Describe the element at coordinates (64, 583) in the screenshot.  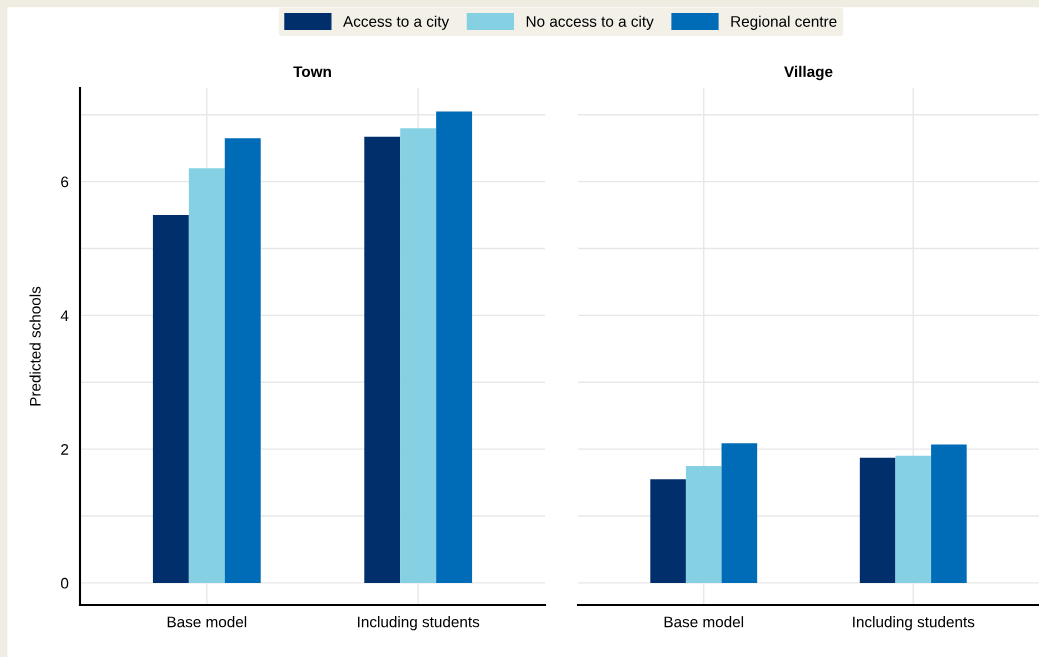
I see `y-tick-label: 0` at that location.